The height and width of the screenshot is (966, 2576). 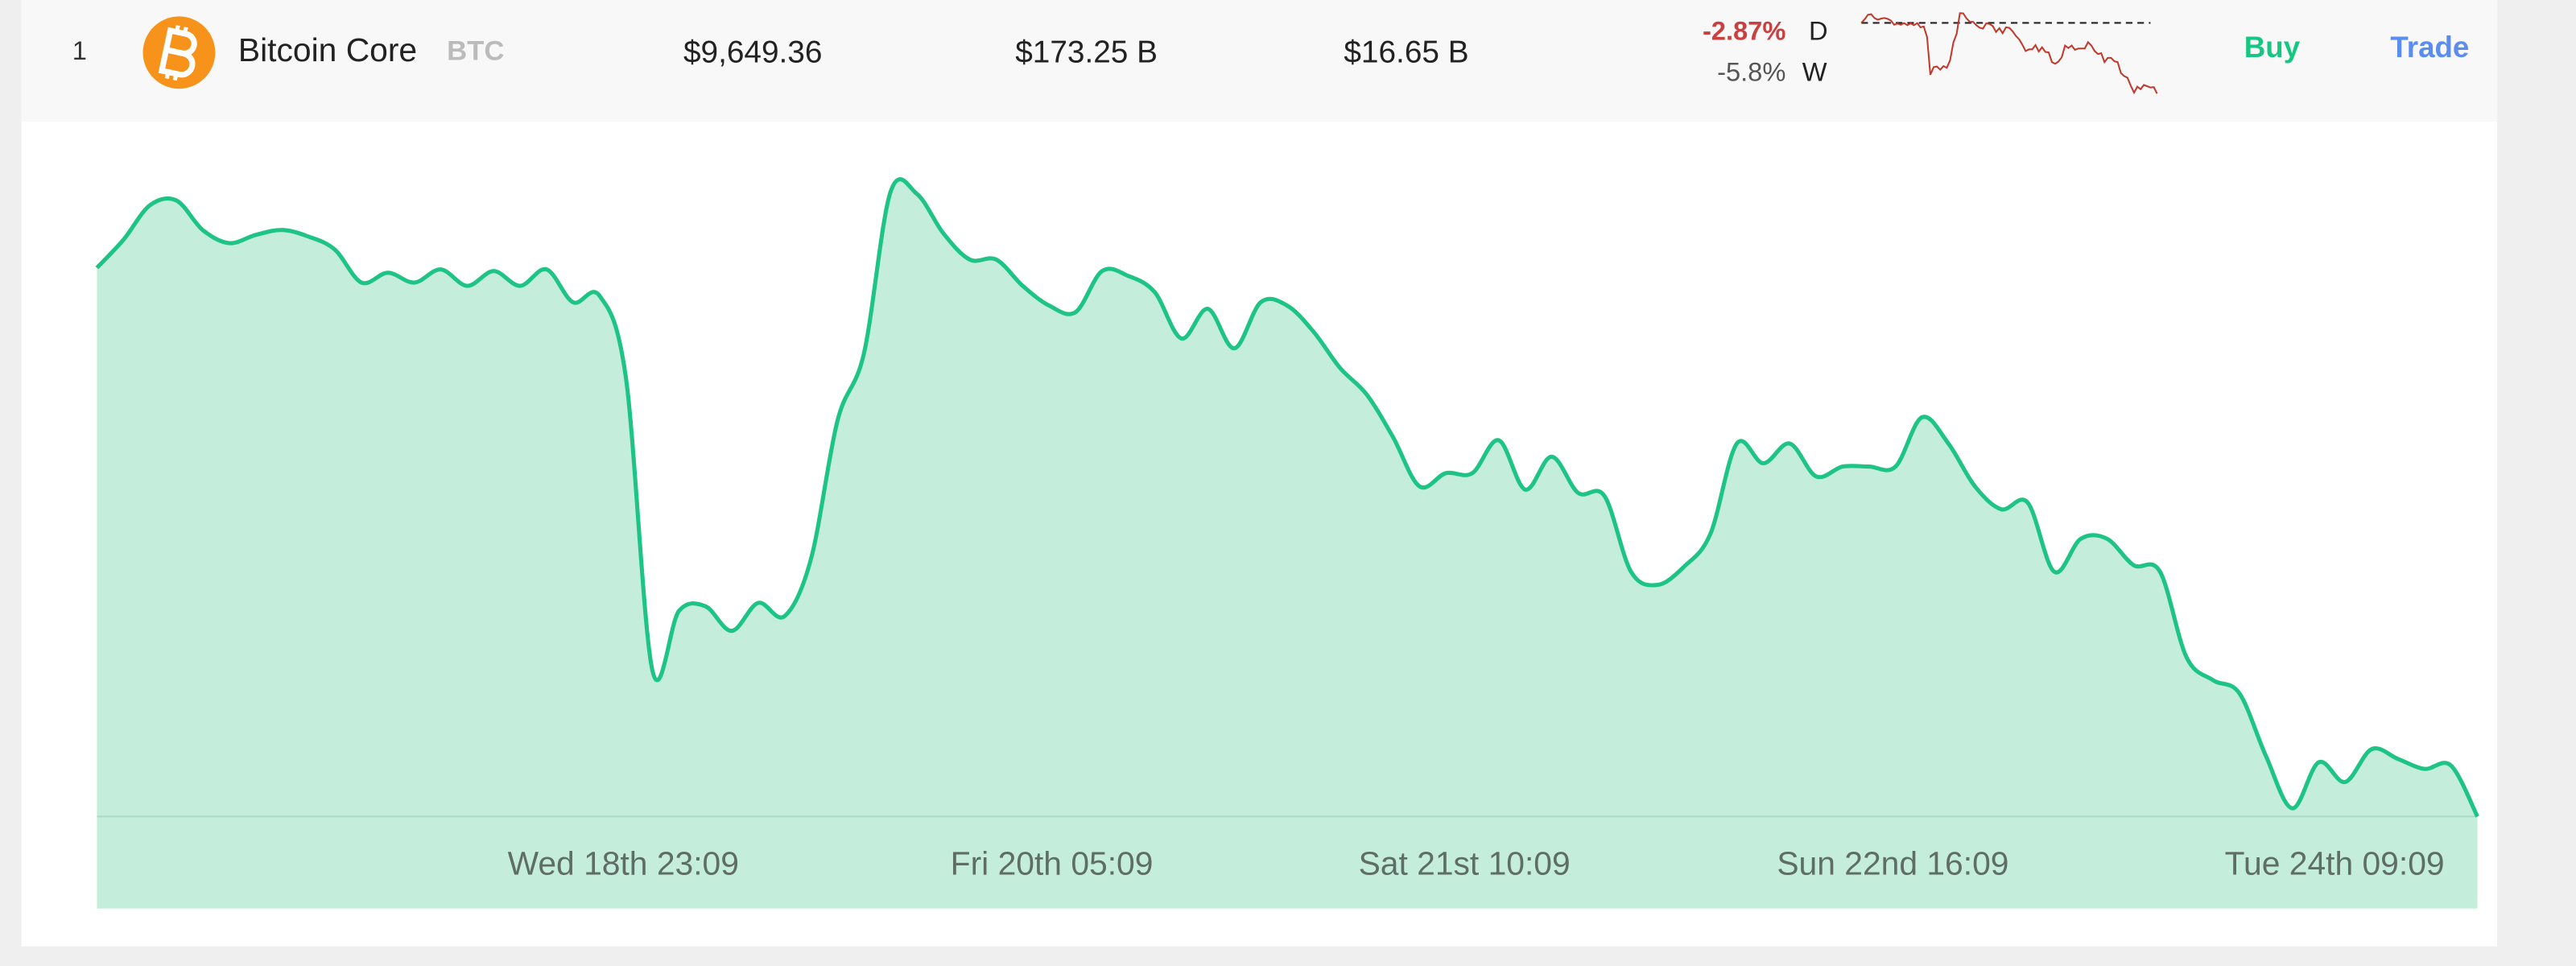 I want to click on price: $9,649.36, so click(x=752, y=53).